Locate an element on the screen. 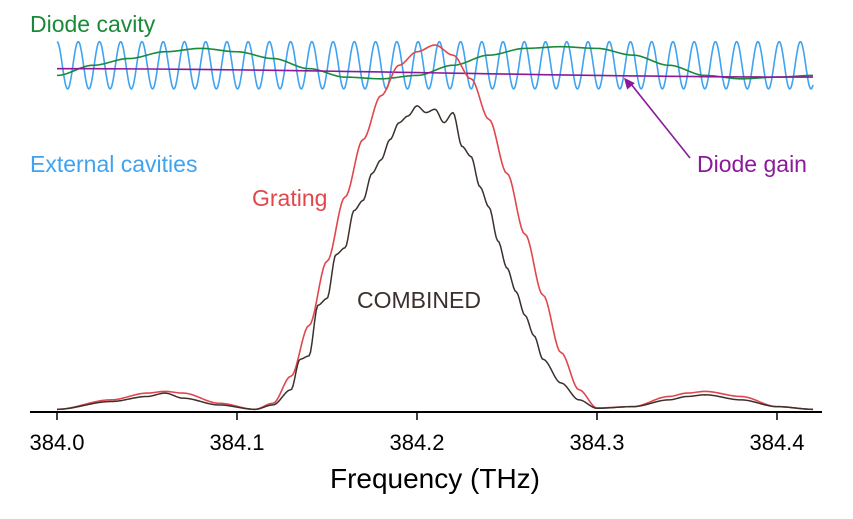  label-external-cavities: External cavities is located at coordinates (113, 164).